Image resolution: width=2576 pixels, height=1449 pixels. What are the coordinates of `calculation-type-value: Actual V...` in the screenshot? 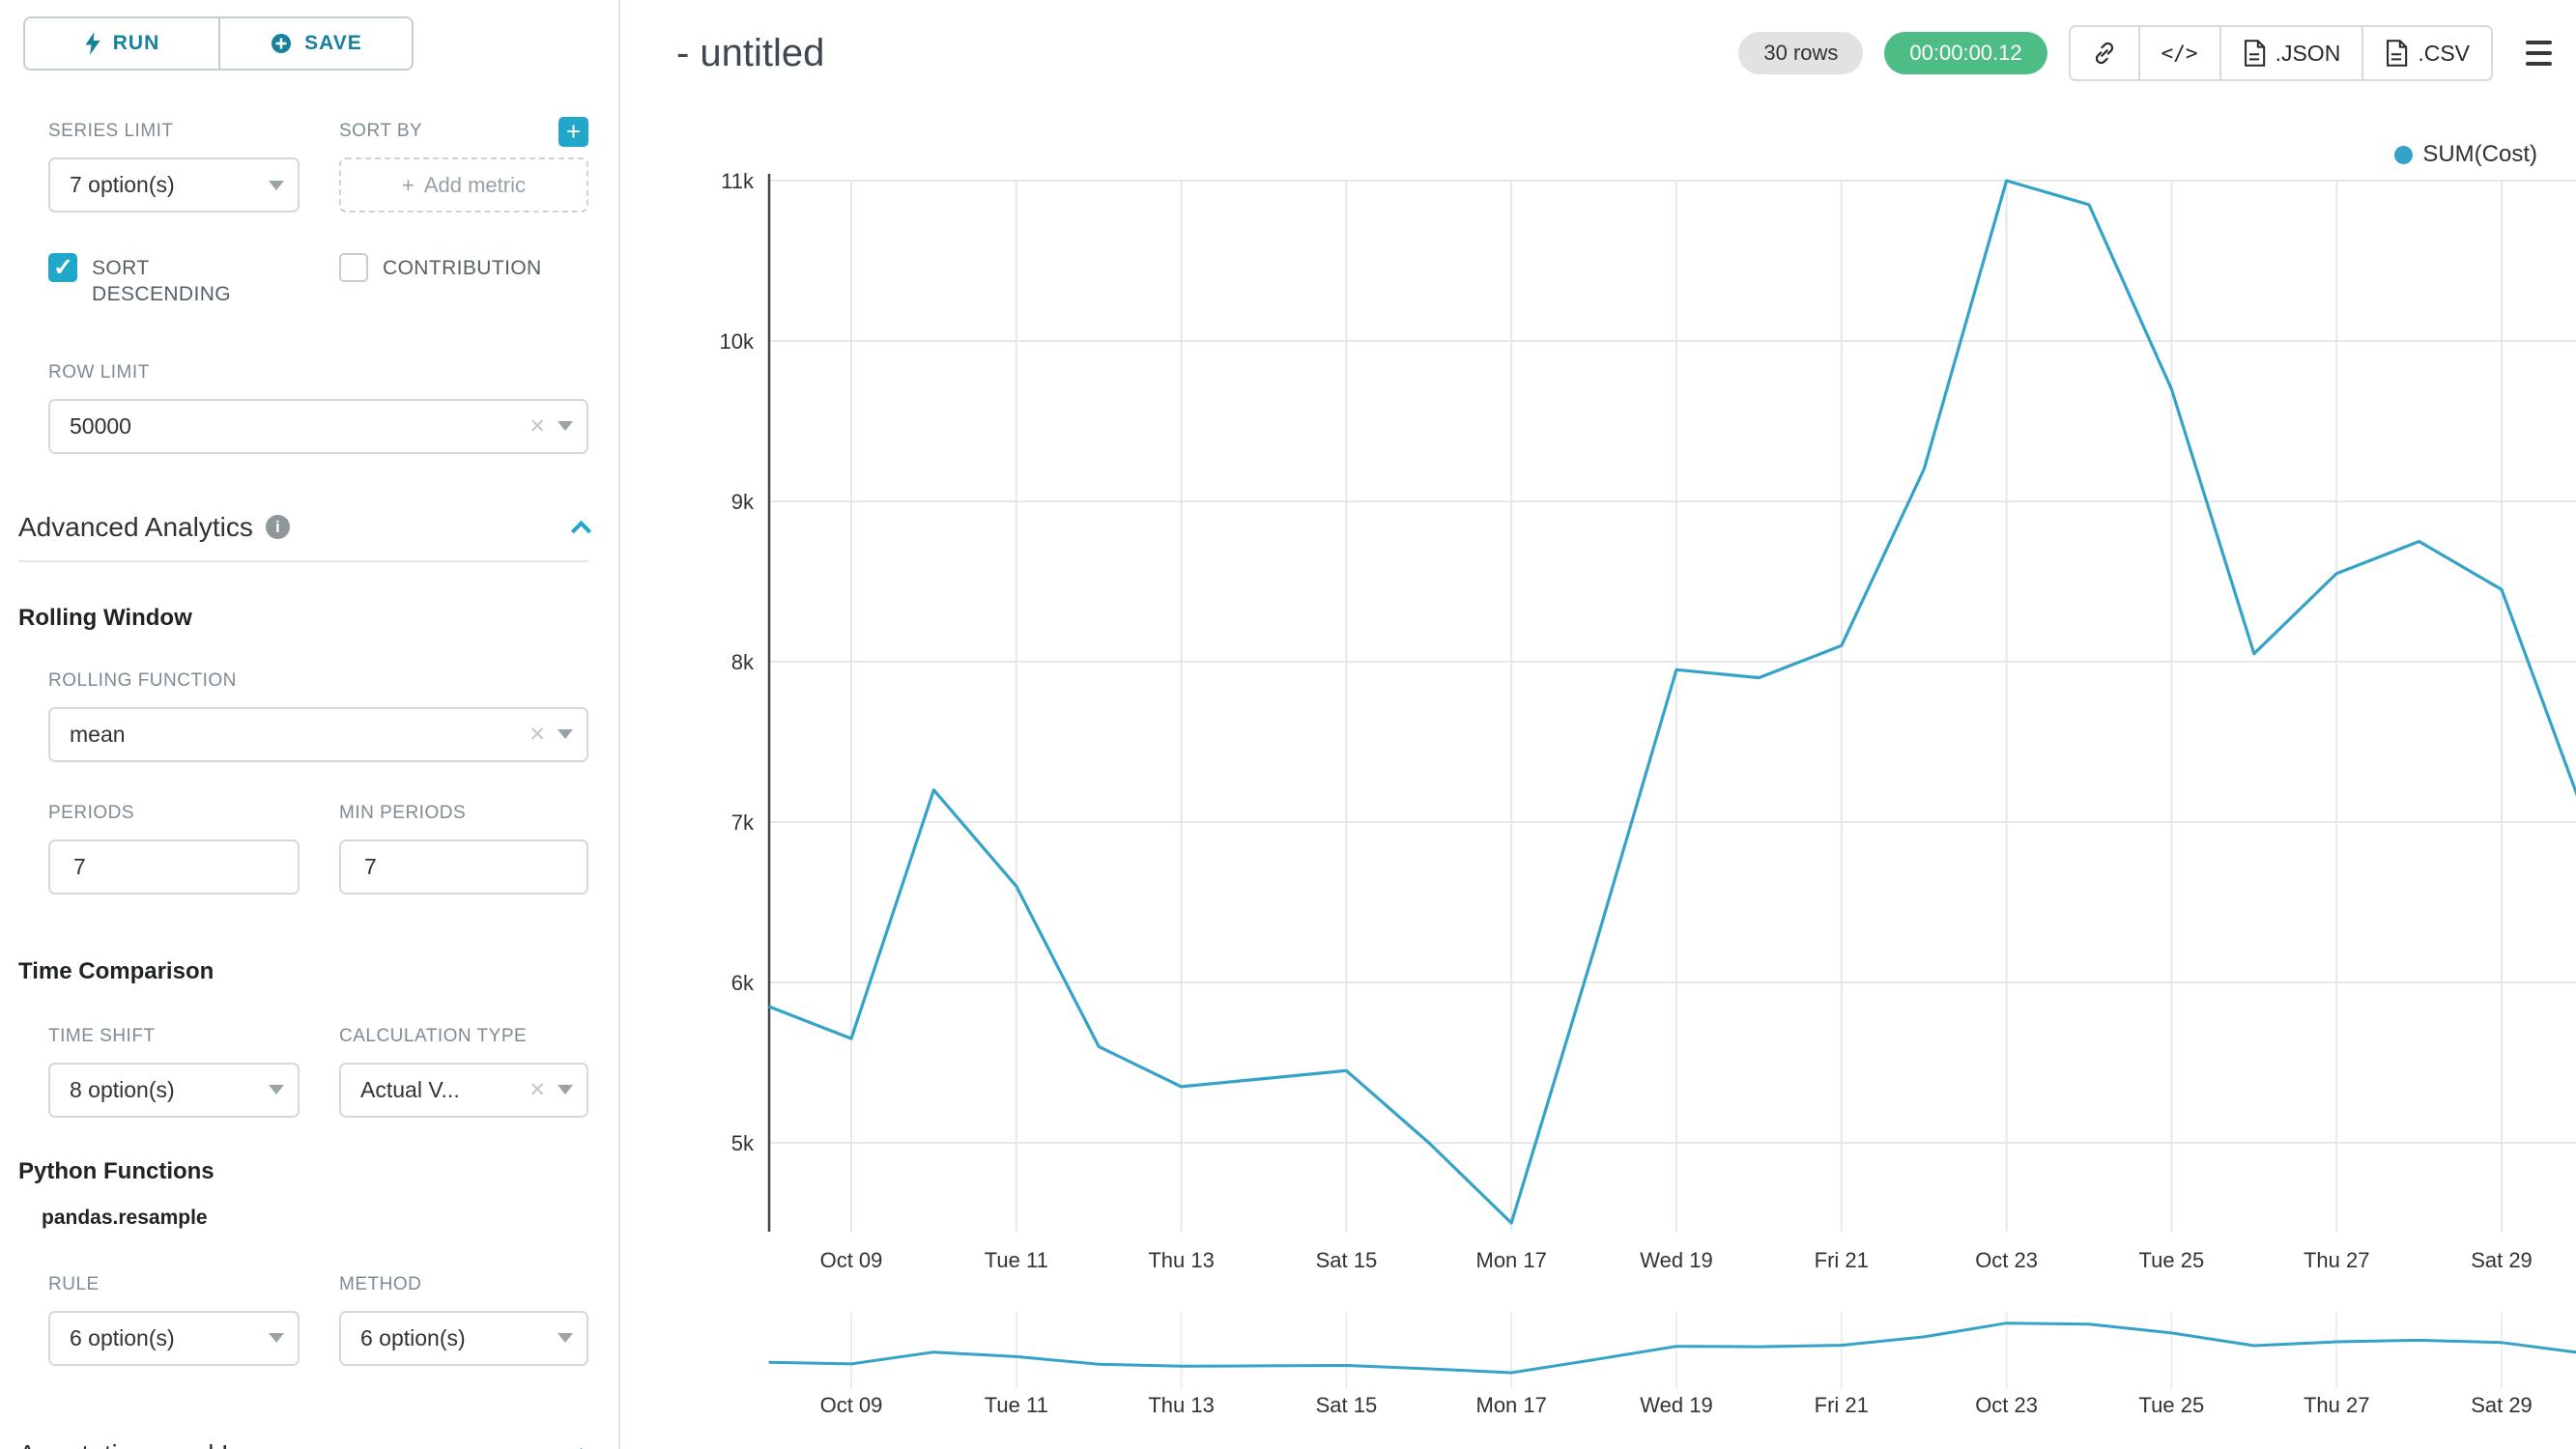 It's located at (410, 1089).